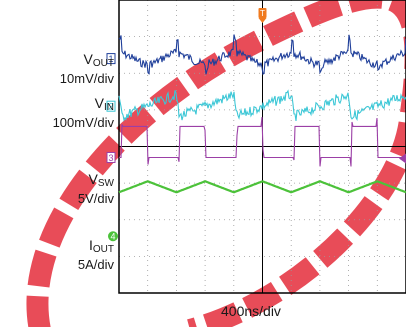 The height and width of the screenshot is (327, 406). I want to click on channel-marker-text: 1, so click(110, 59).